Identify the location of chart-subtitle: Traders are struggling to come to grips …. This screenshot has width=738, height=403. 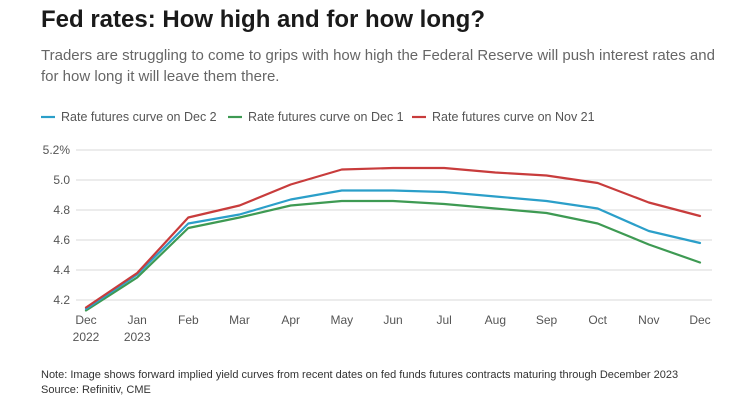
(378, 66).